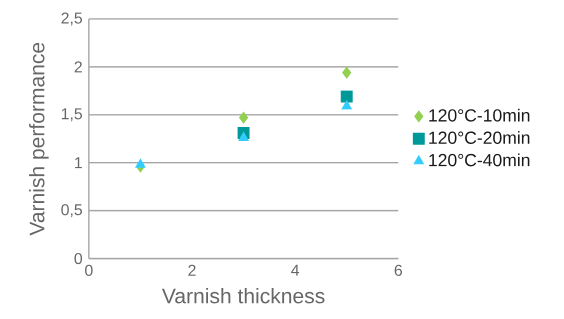 This screenshot has width=564, height=319. Describe the element at coordinates (479, 115) in the screenshot. I see `legend-label: 120°C-10min` at that location.